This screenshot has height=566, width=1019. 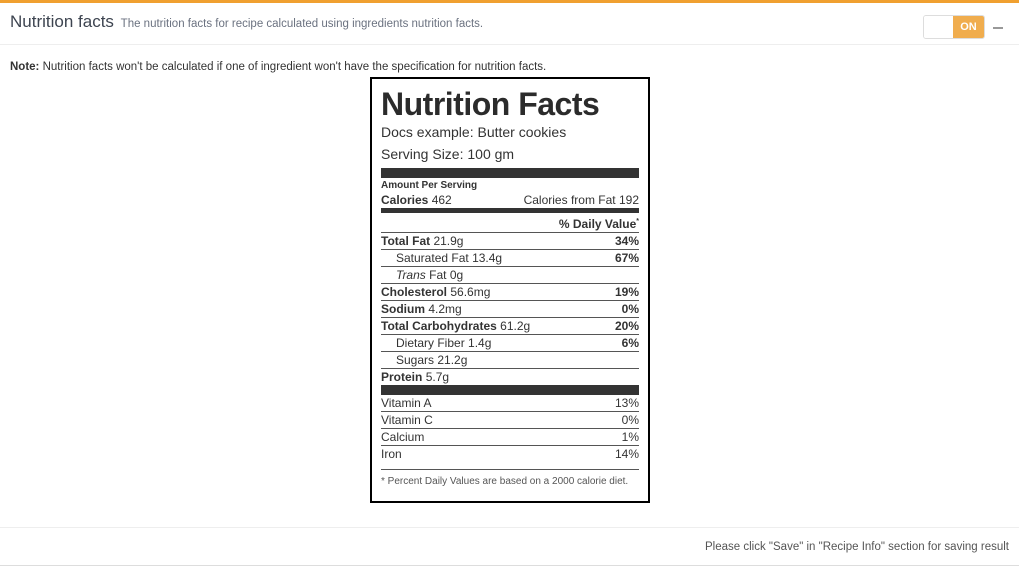 What do you see at coordinates (474, 132) in the screenshot?
I see `recipe-name: Docs example: Butter cookies` at bounding box center [474, 132].